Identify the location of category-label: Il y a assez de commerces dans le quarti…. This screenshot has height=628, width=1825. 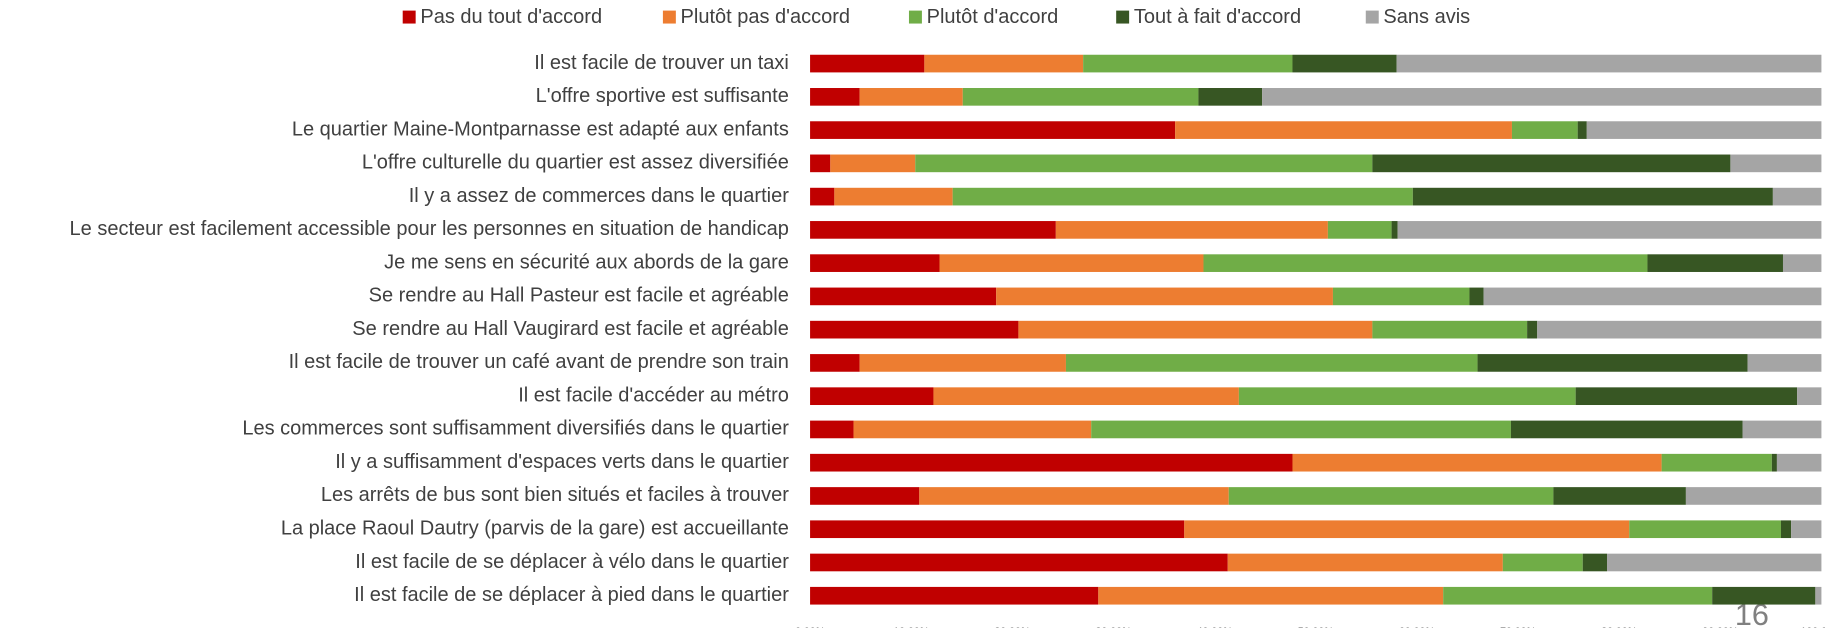
(599, 196).